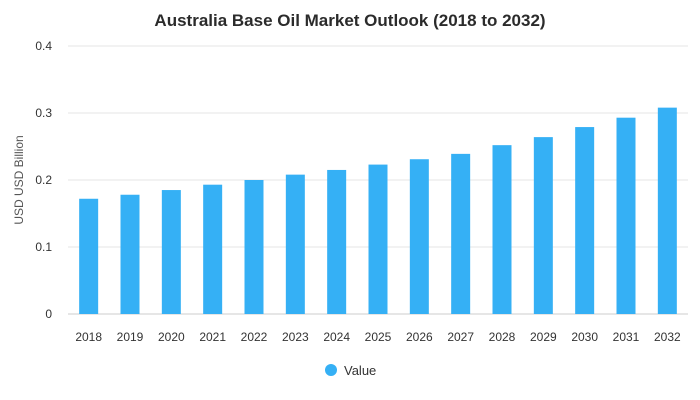  I want to click on bar-2028, so click(502, 229).